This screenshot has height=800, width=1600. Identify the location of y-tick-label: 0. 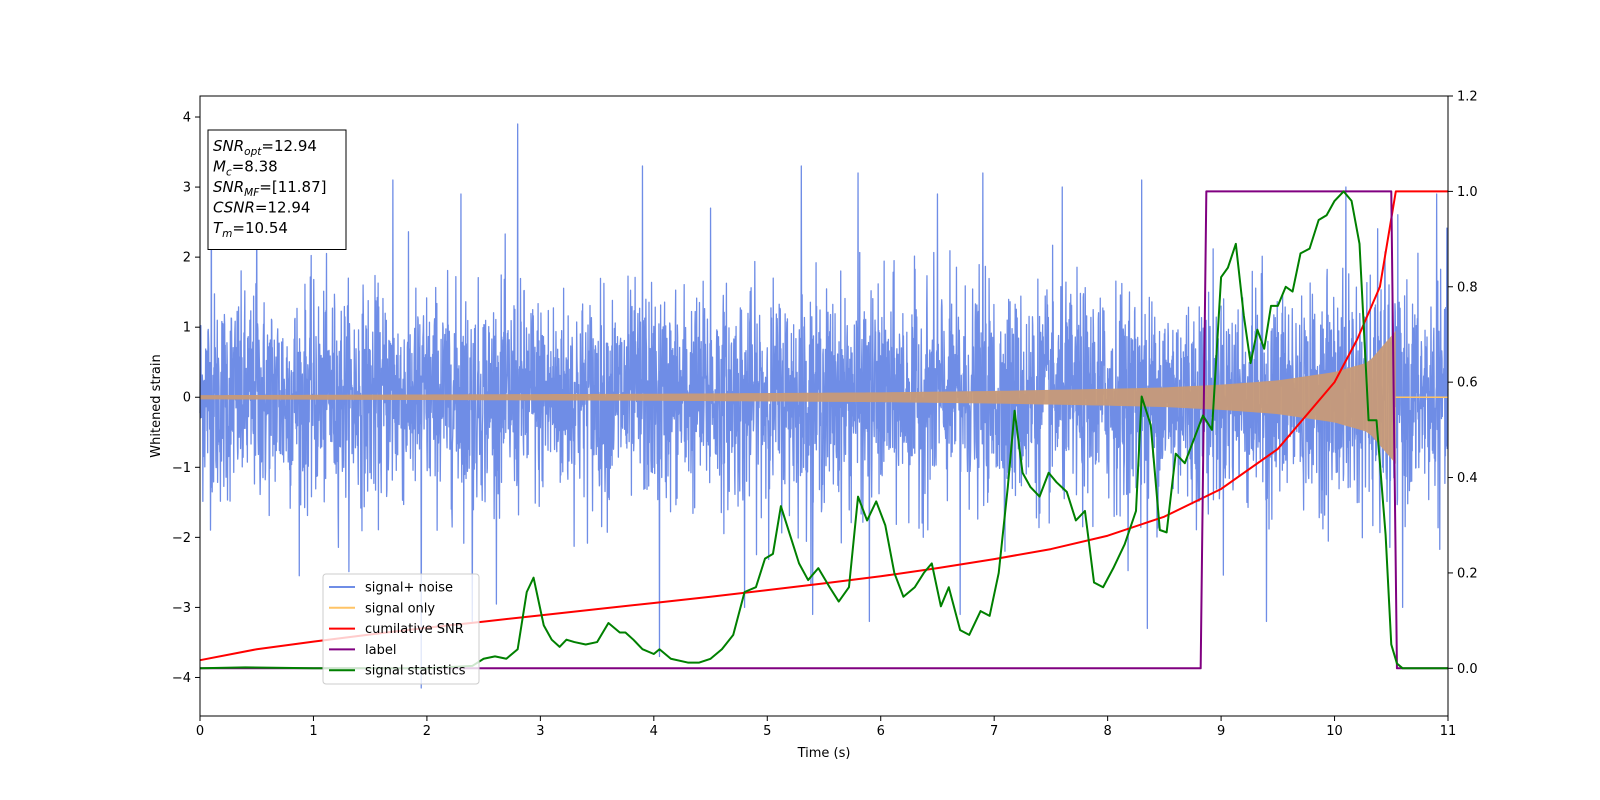
(187, 398).